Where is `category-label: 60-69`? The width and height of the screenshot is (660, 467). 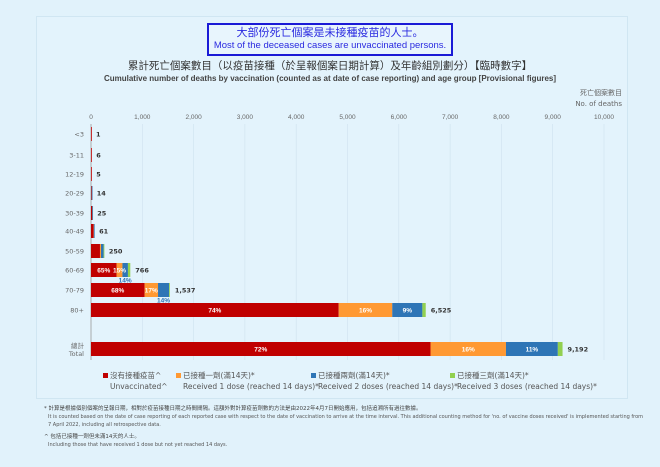
category-label: 60-69 is located at coordinates (74, 271).